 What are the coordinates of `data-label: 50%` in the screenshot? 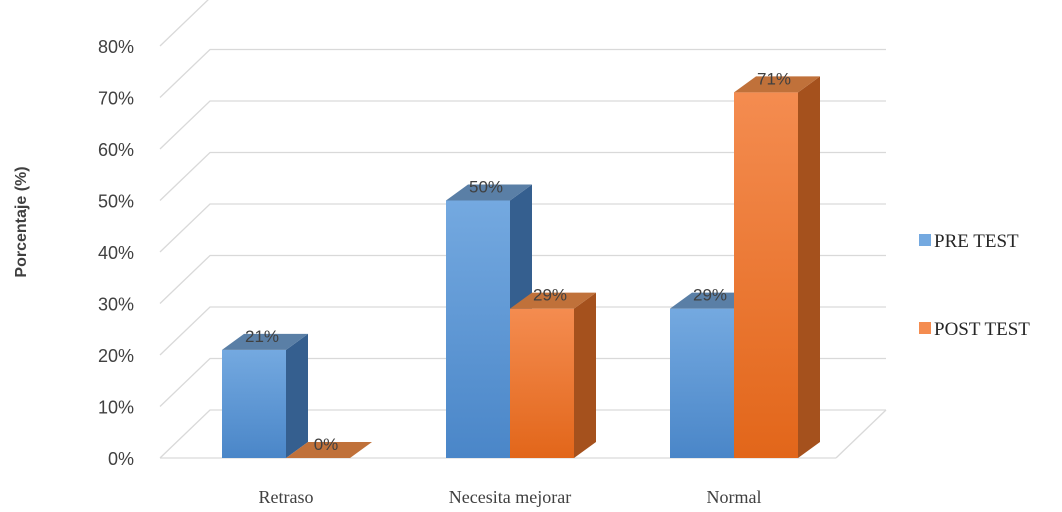 It's located at (486, 187).